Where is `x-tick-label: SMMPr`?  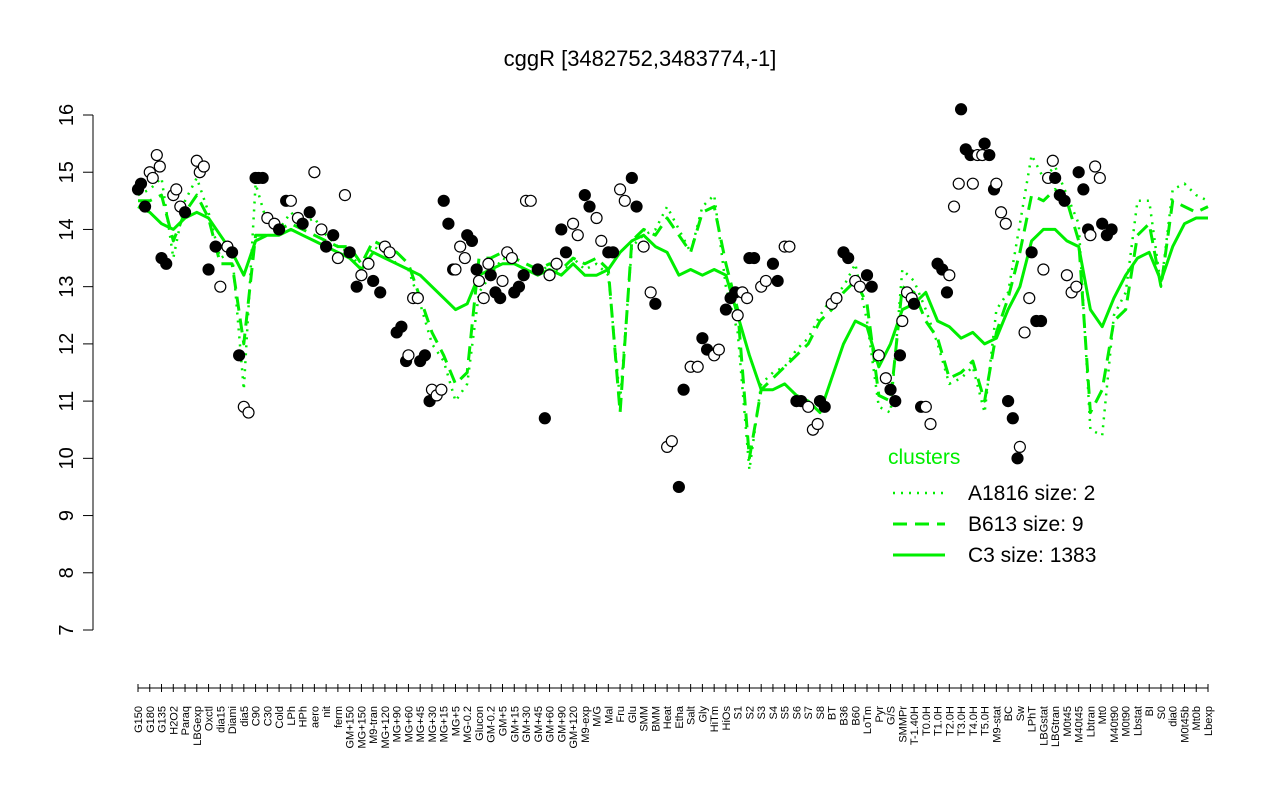 x-tick-label: SMMPr is located at coordinates (903, 724).